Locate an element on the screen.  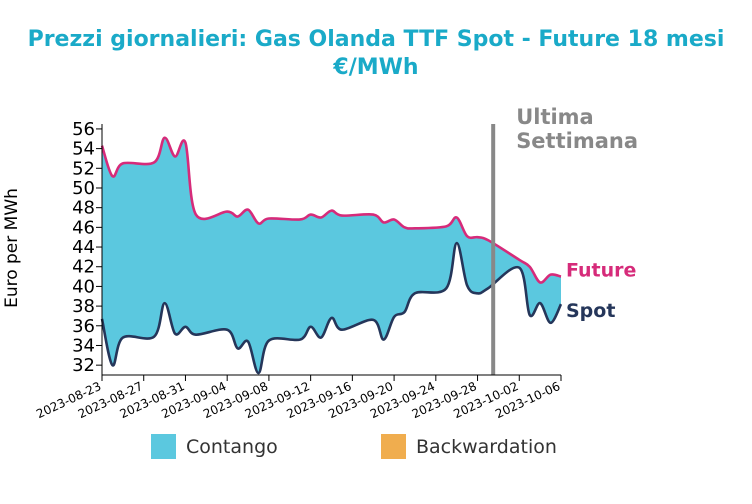
legend: Contango Backwardation is located at coordinates (354, 446).